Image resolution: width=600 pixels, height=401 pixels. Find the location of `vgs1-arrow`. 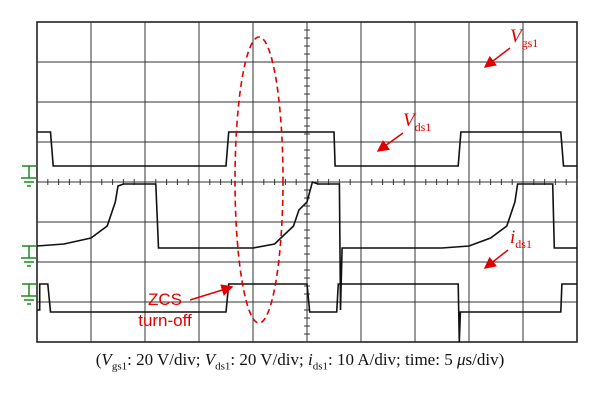

vgs1-arrow is located at coordinates (497, 57).